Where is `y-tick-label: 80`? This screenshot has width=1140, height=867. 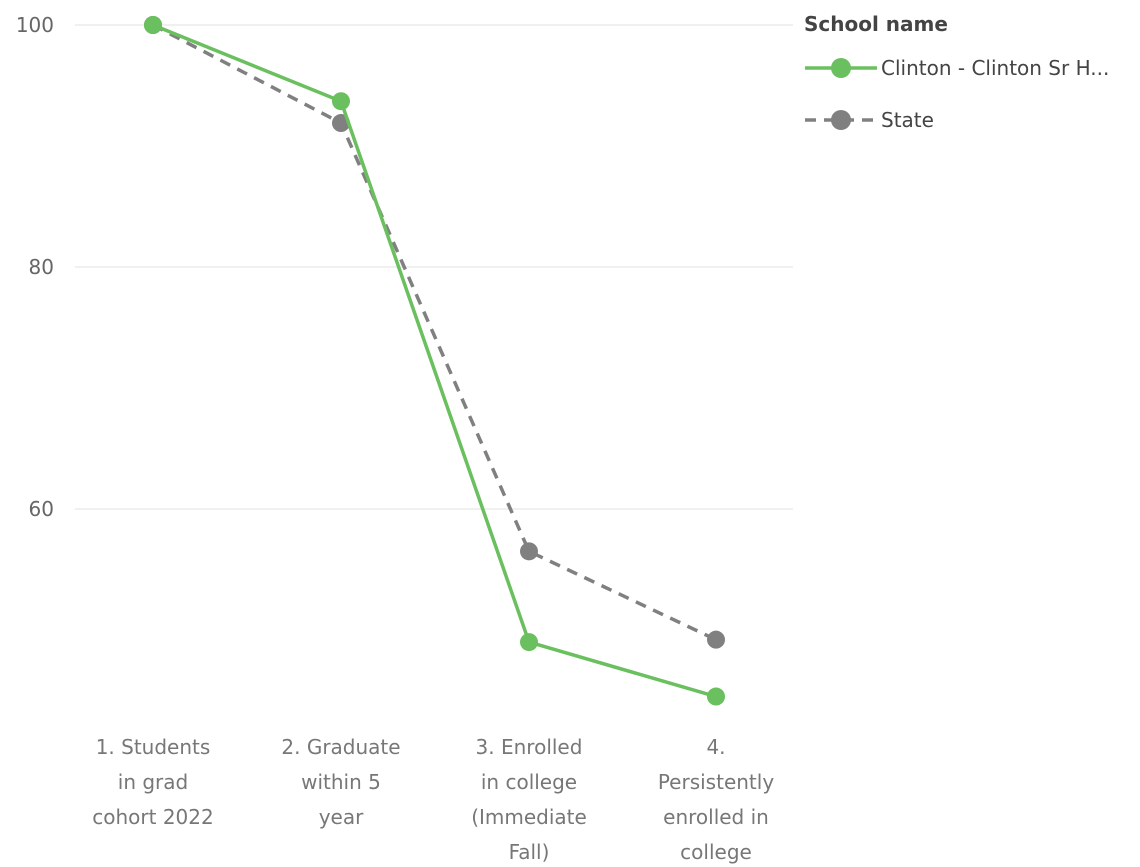
y-tick-label: 80 is located at coordinates (41, 267).